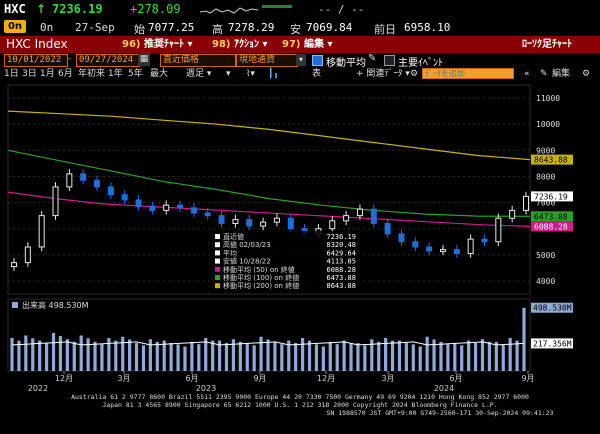  Describe the element at coordinates (92, 74) in the screenshot. I see `period-button-4: 年初来` at that location.